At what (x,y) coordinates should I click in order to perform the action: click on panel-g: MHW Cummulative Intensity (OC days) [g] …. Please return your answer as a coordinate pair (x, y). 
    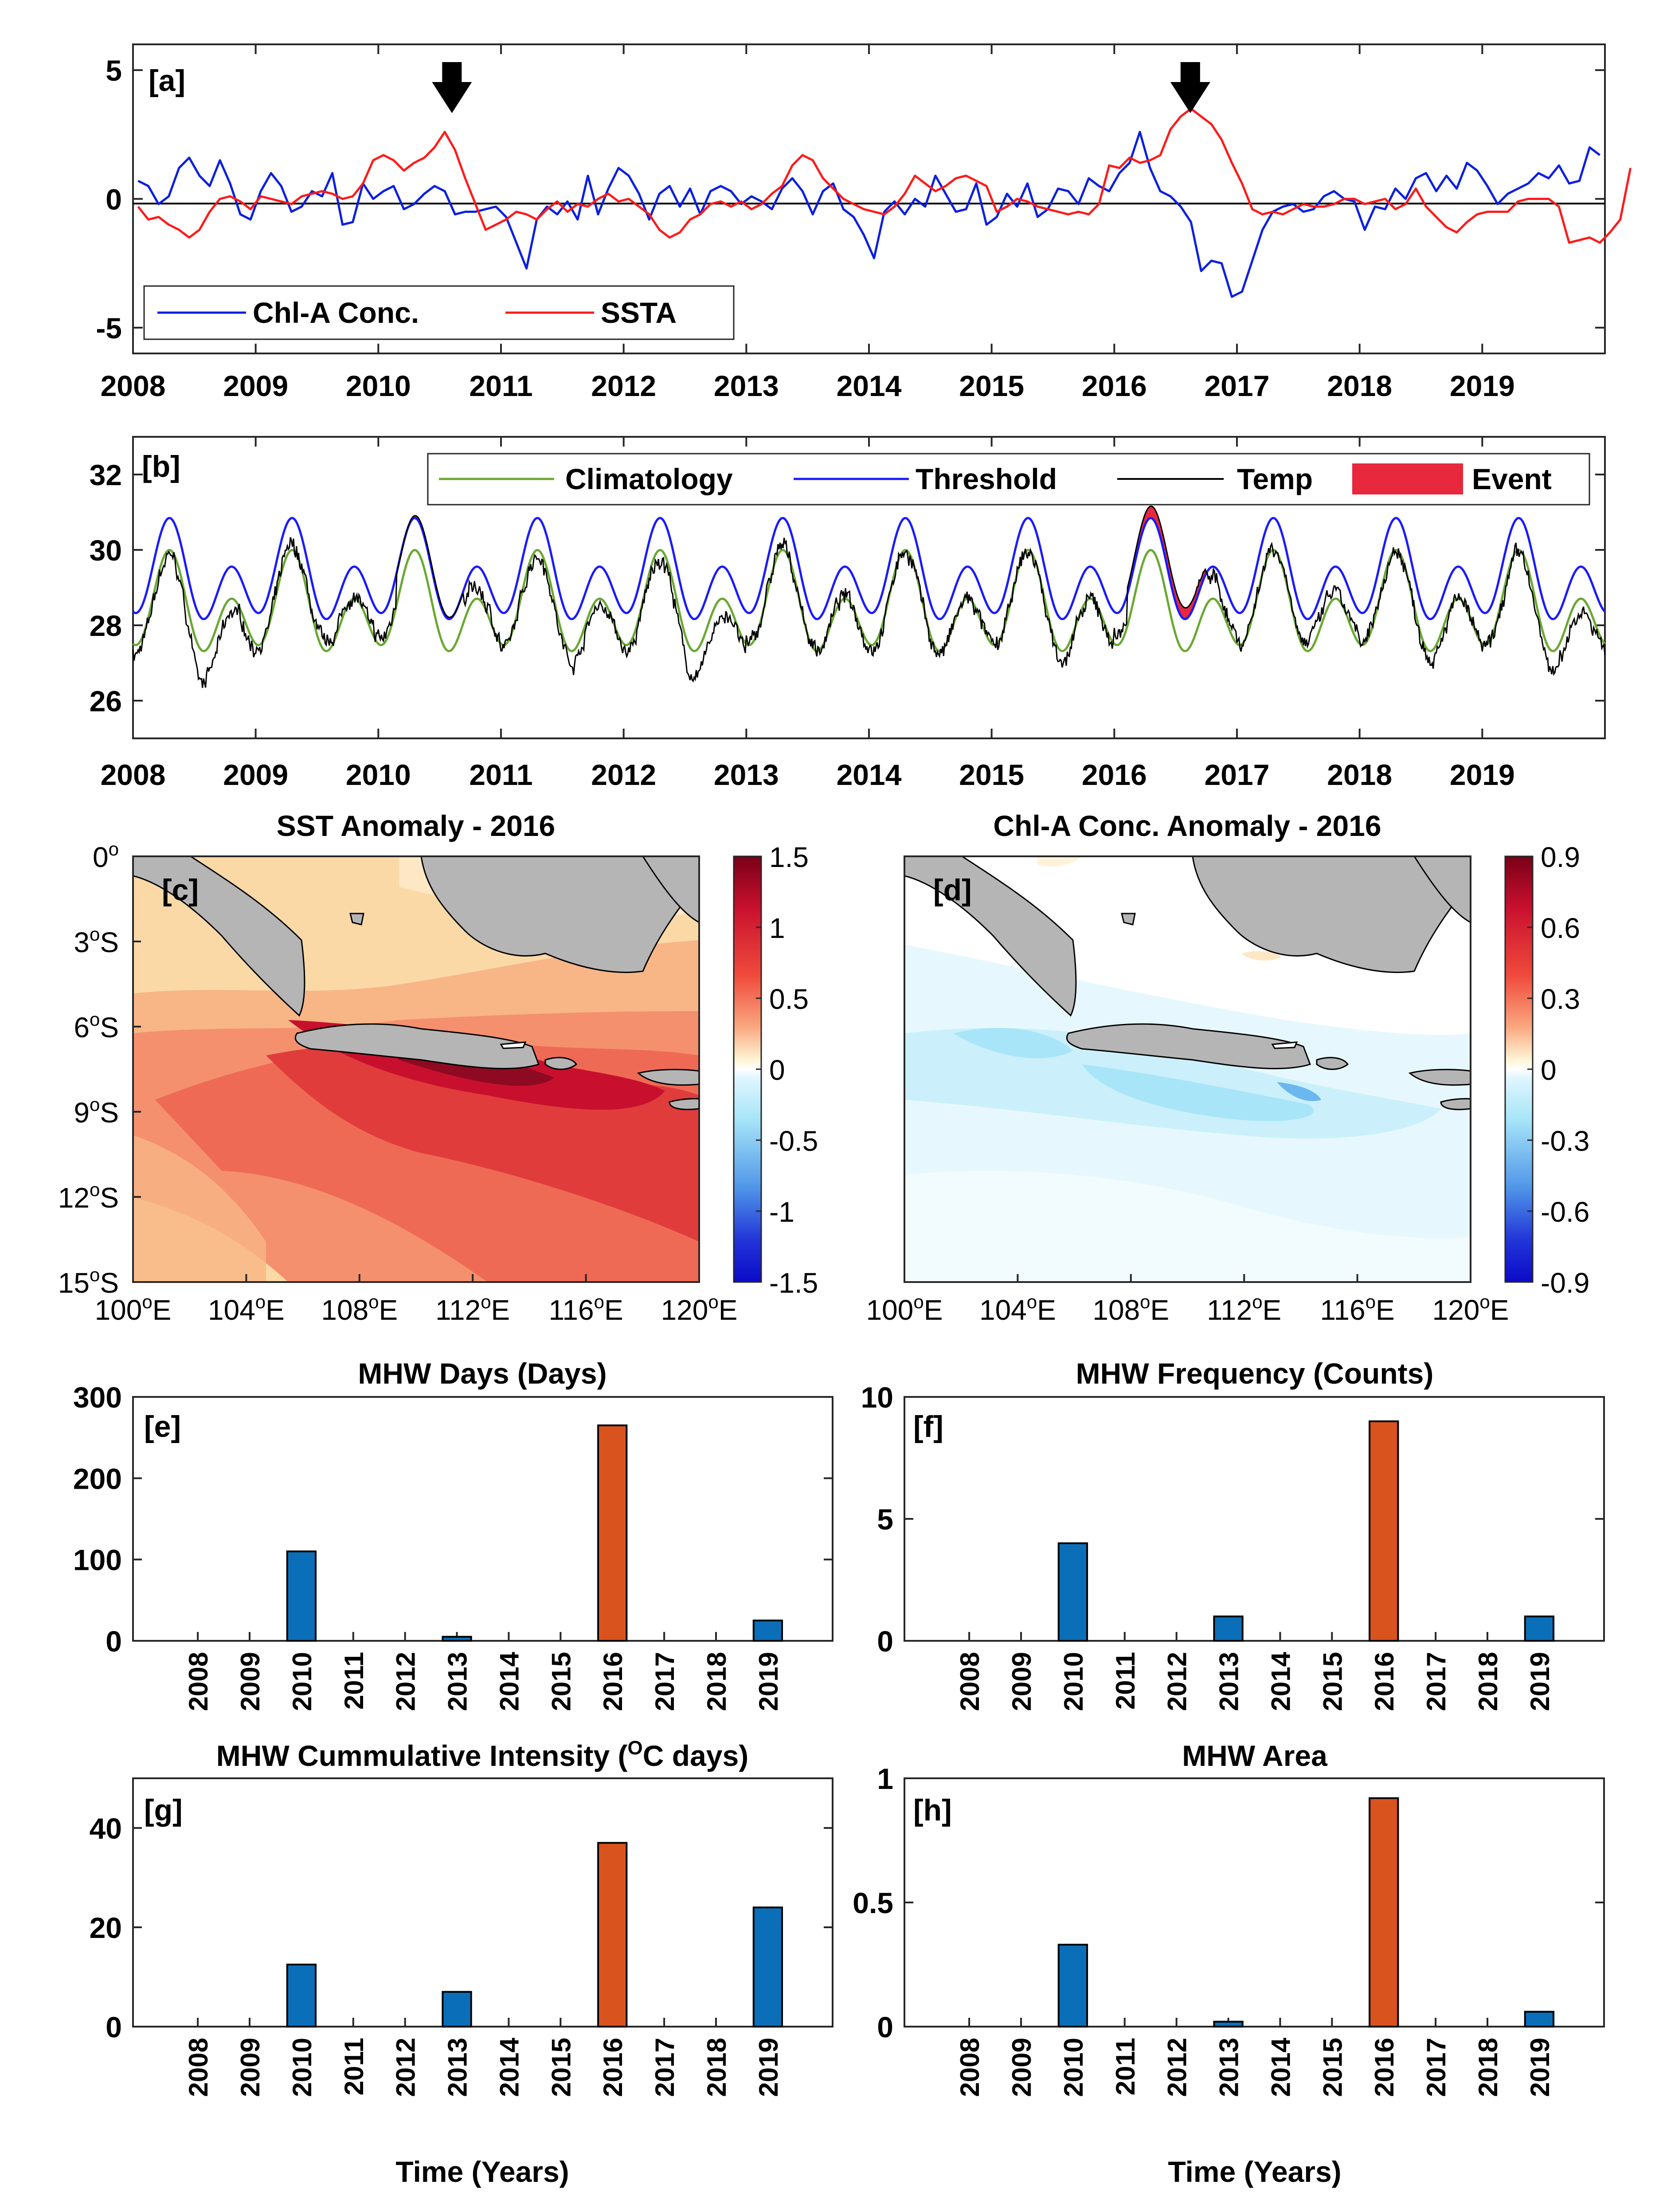
    Looking at the image, I should click on (461, 1962).